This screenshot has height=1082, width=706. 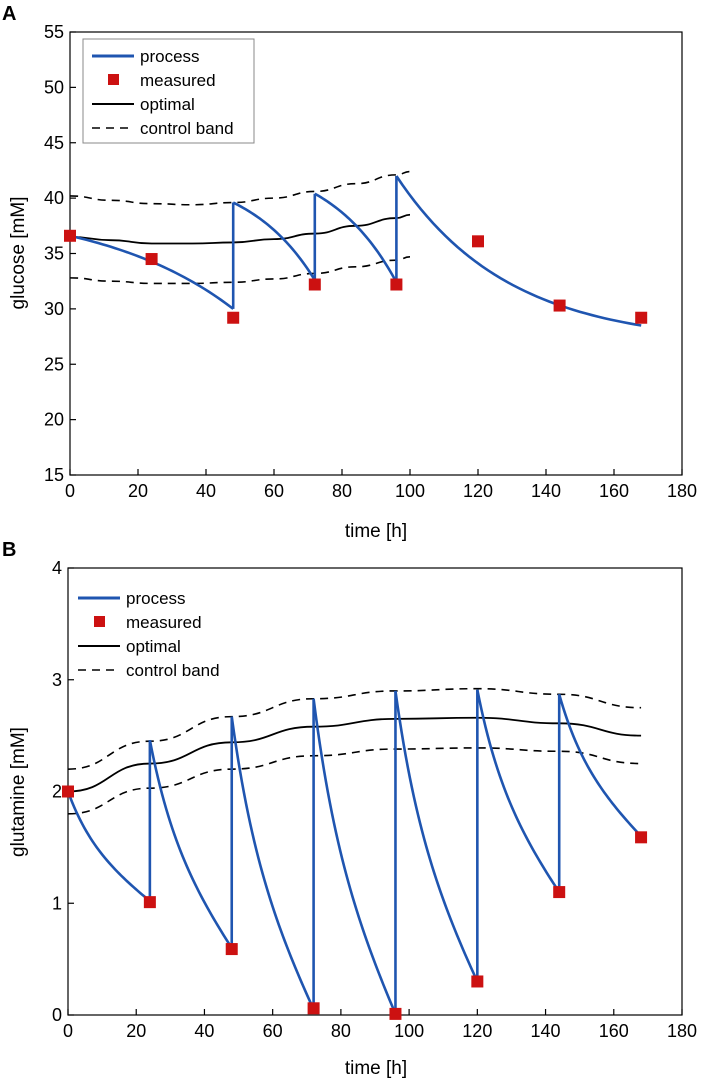 What do you see at coordinates (273, 1031) in the screenshot?
I see `b-x-tick-label: 60` at bounding box center [273, 1031].